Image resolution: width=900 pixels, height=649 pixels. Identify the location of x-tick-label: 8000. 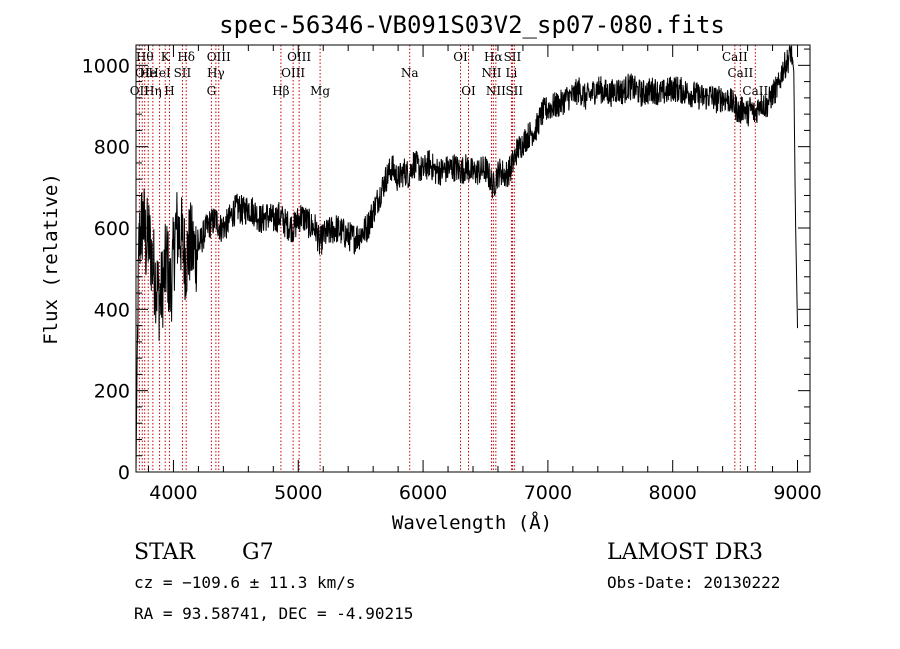
(673, 493).